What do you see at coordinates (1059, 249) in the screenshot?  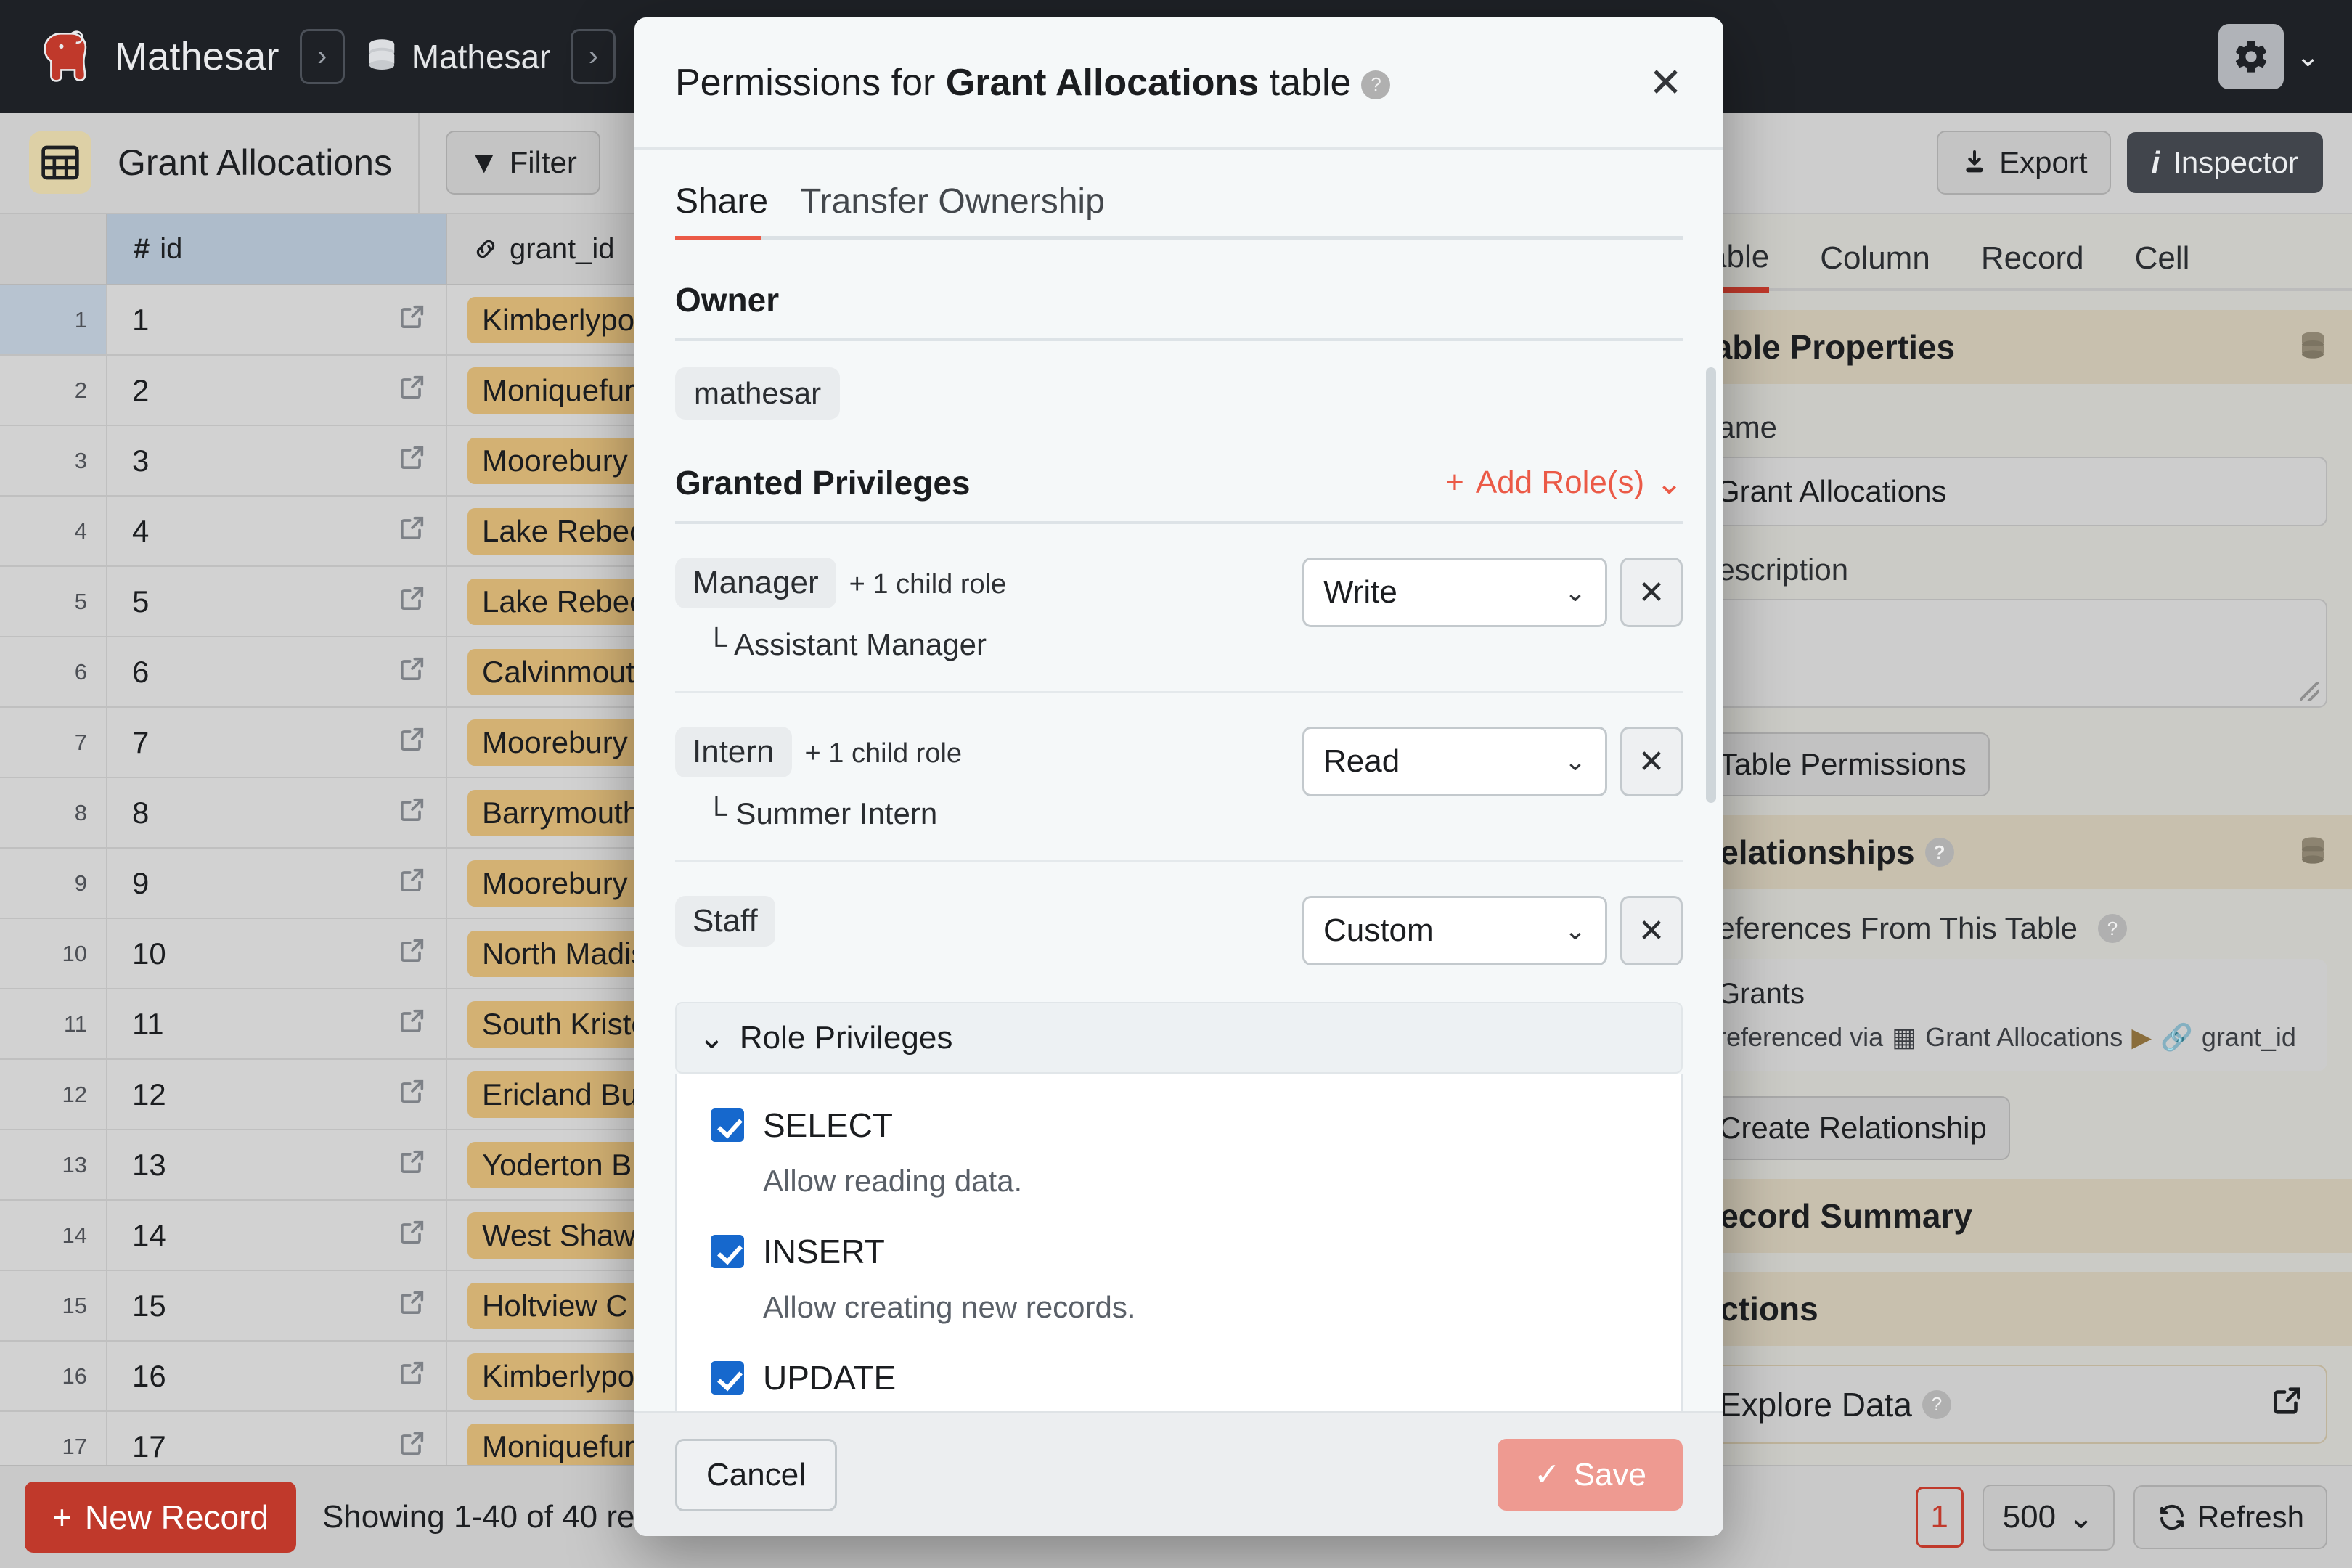 I see `grid-header-grant-id: grant_id` at bounding box center [1059, 249].